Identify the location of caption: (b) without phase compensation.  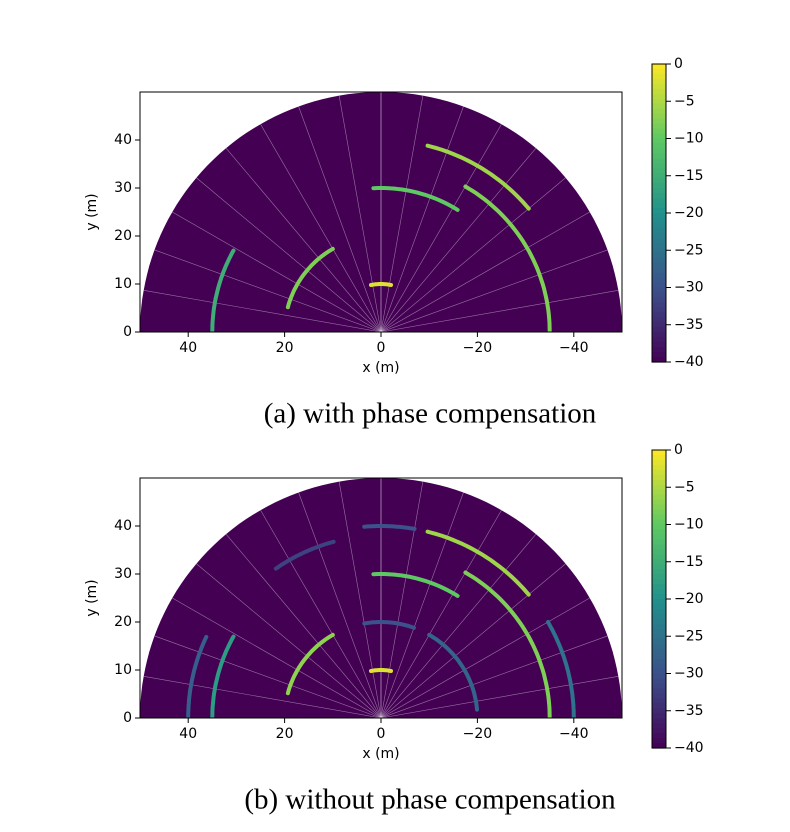
(430, 800).